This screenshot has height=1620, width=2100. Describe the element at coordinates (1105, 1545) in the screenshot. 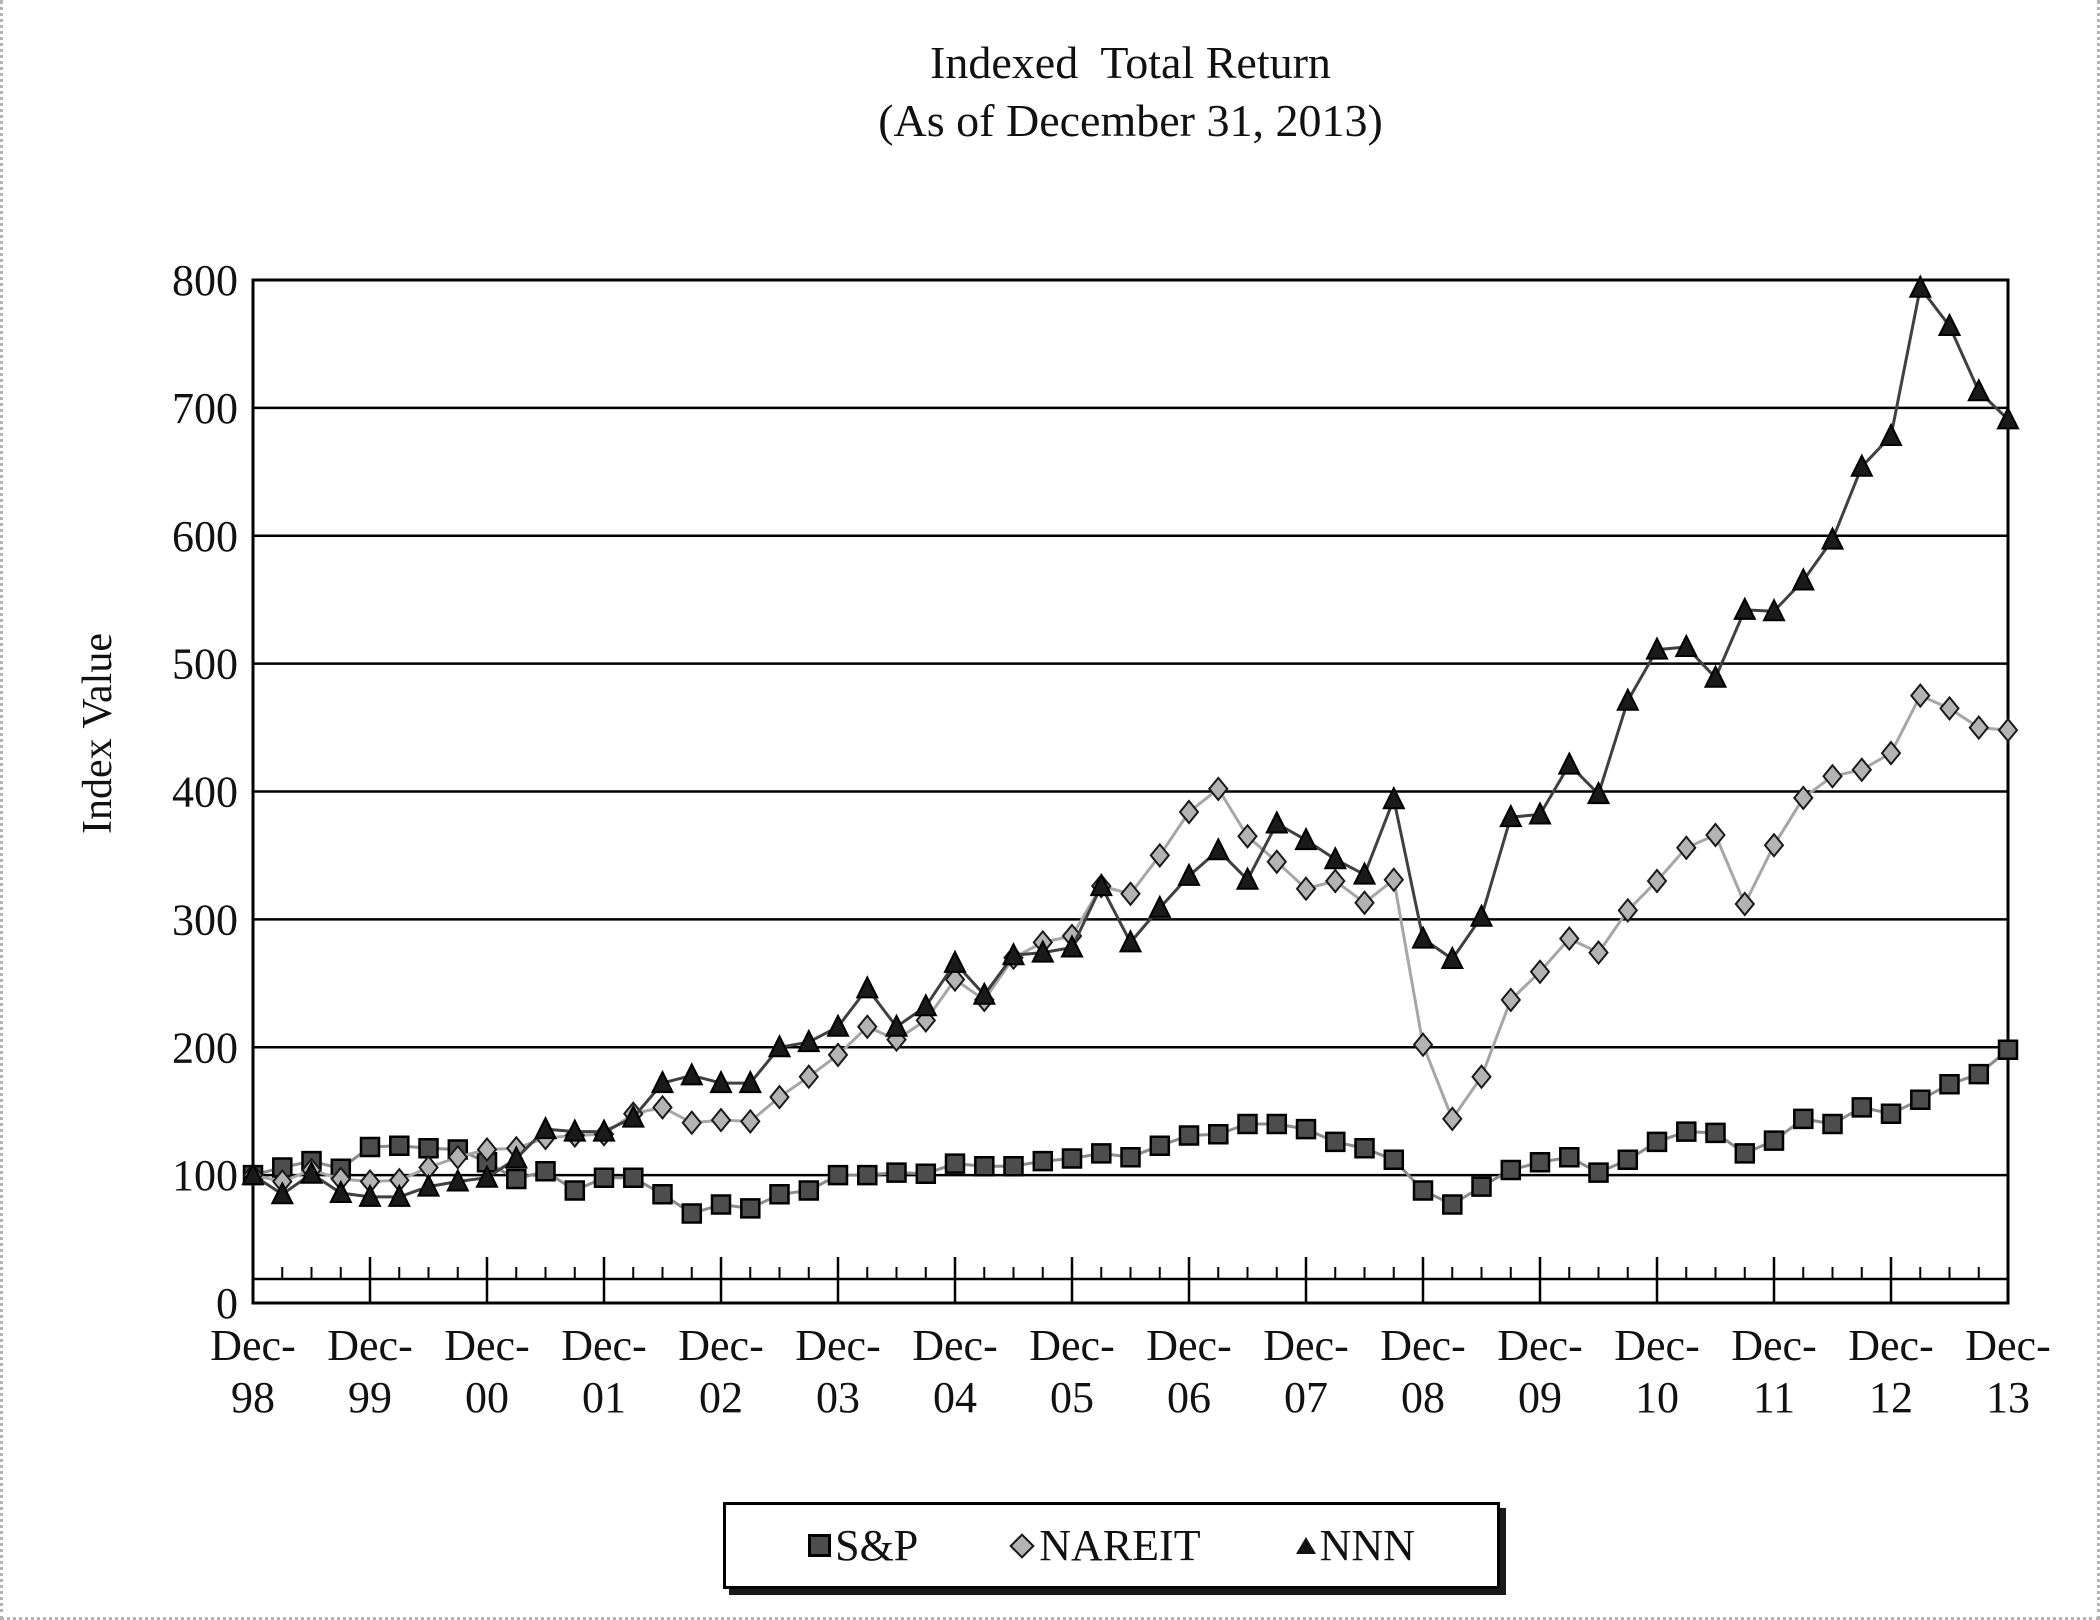

I see `legend-item-nareit: NAREIT` at that location.